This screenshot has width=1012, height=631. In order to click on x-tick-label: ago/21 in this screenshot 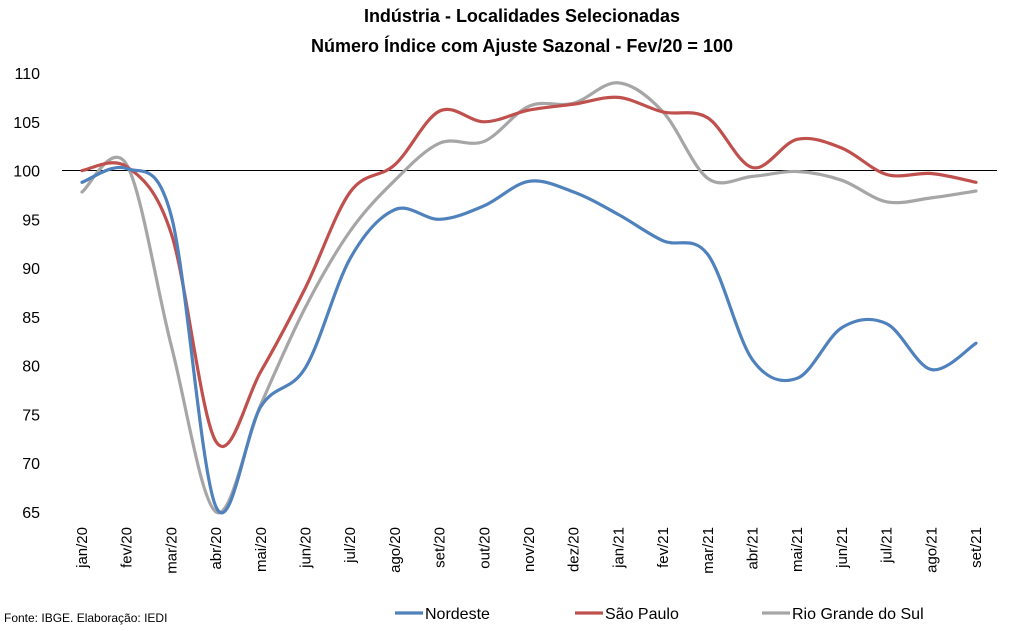, I will do `click(931, 550)`.